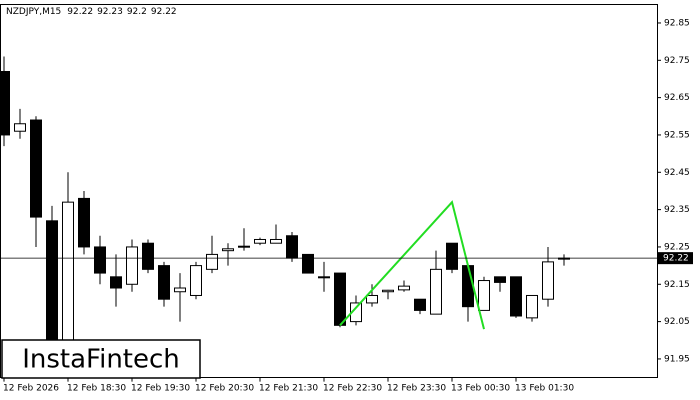 Image resolution: width=700 pixels, height=400 pixels. I want to click on y-tick-label: 92.65, so click(677, 98).